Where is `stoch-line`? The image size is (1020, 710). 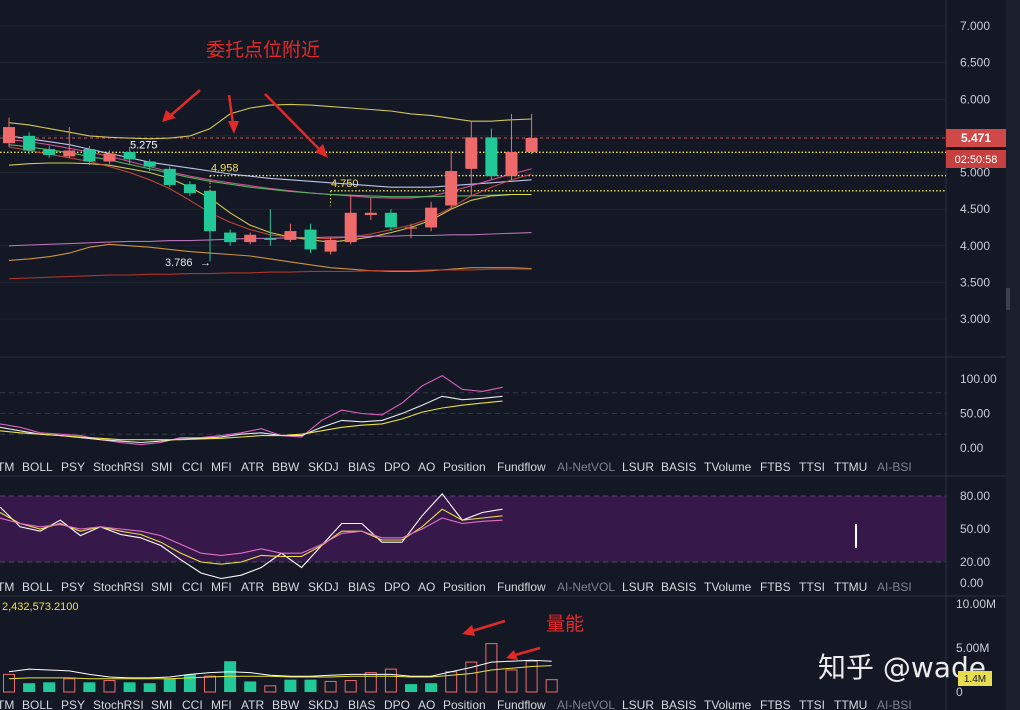
stoch-line is located at coordinates (251, 536).